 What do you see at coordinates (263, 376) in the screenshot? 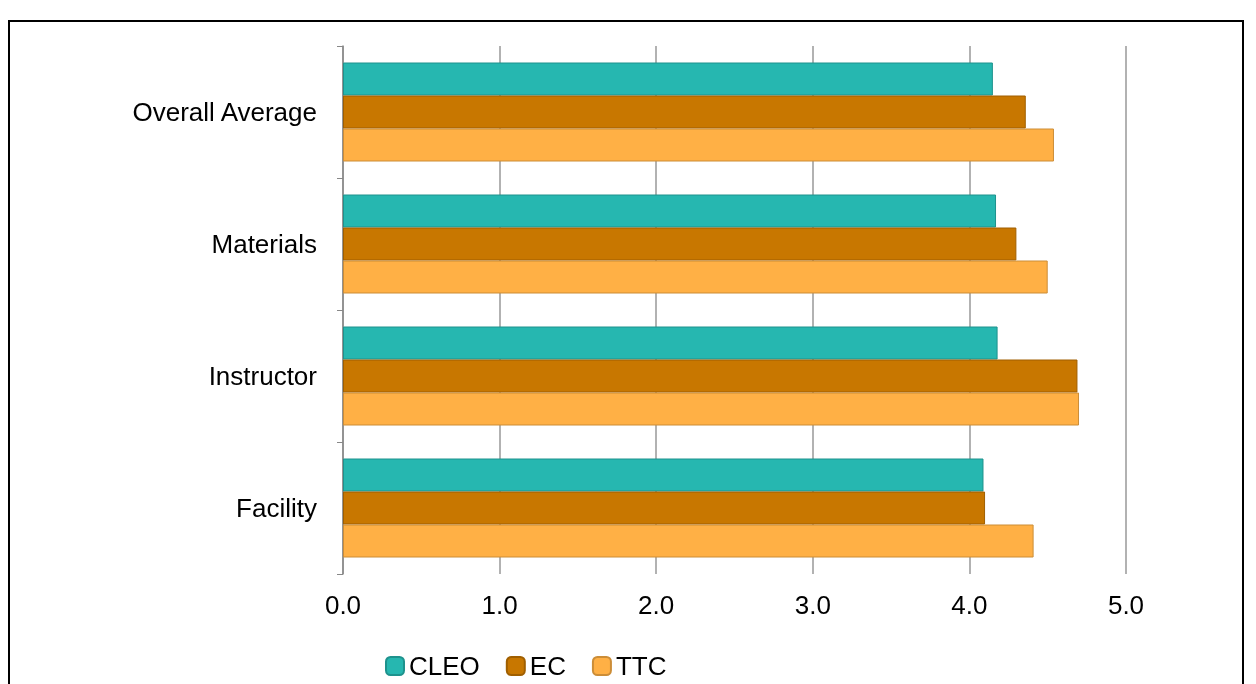
I see `y-tick-label: Instructor` at bounding box center [263, 376].